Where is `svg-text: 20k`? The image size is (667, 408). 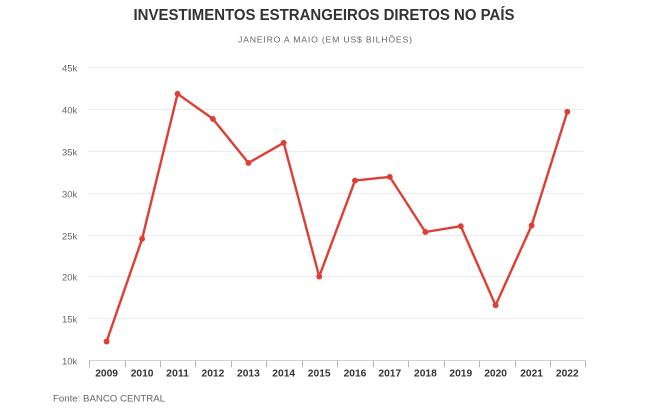 svg-text: 20k is located at coordinates (70, 278).